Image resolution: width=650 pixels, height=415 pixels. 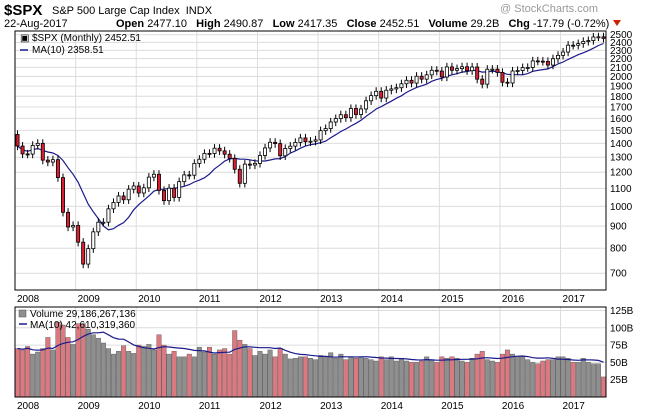 I want to click on volume-label: Volume, so click(x=448, y=24).